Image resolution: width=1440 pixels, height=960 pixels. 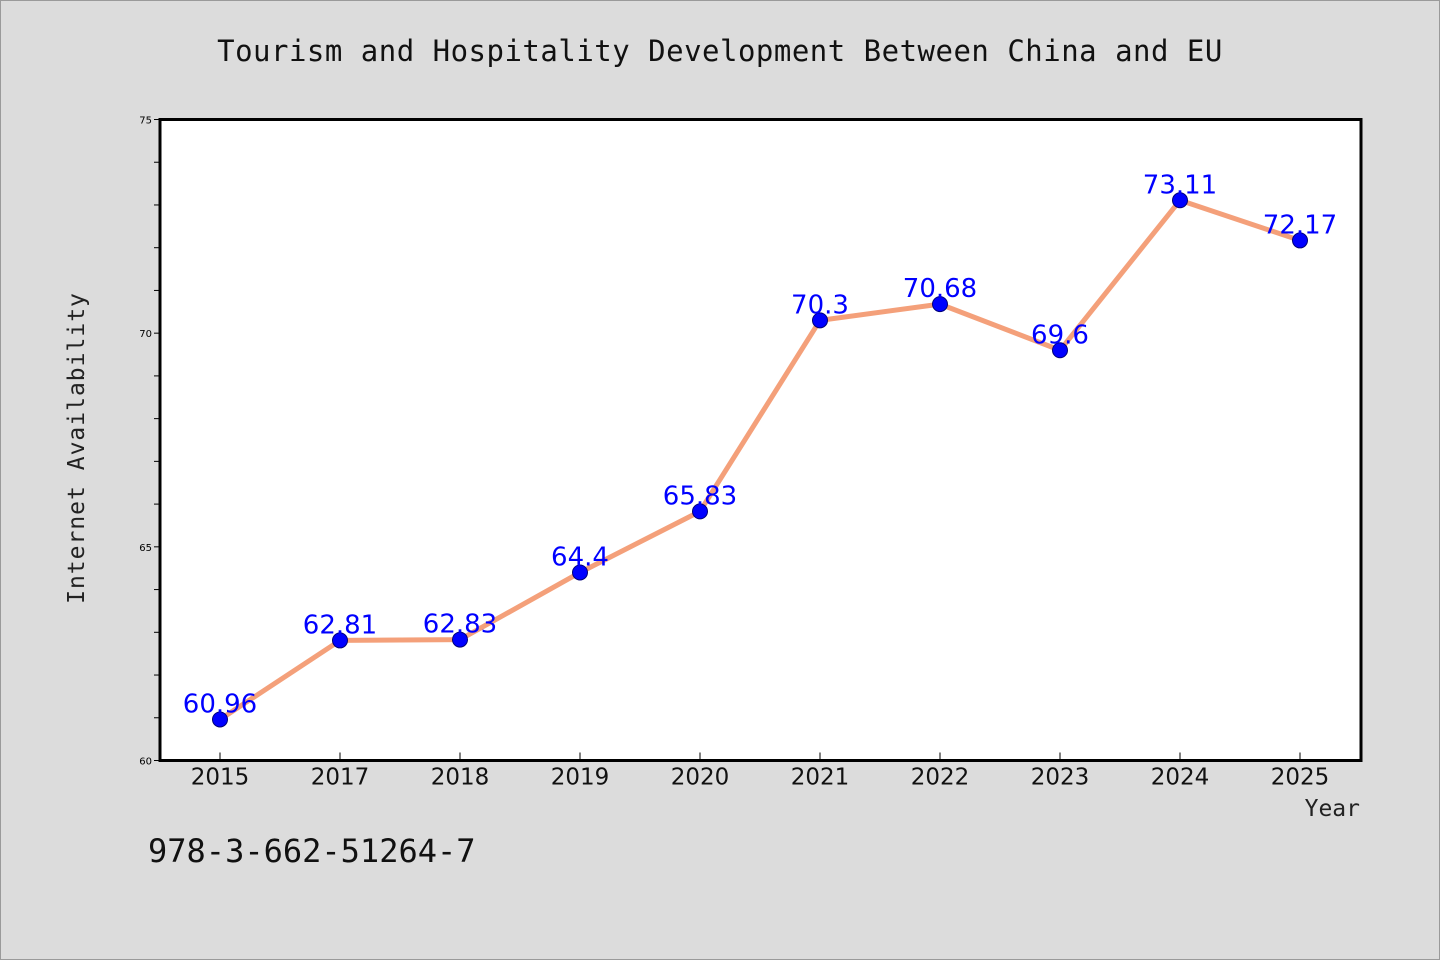 What do you see at coordinates (340, 625) in the screenshot?
I see `data-label-2017: 62.81` at bounding box center [340, 625].